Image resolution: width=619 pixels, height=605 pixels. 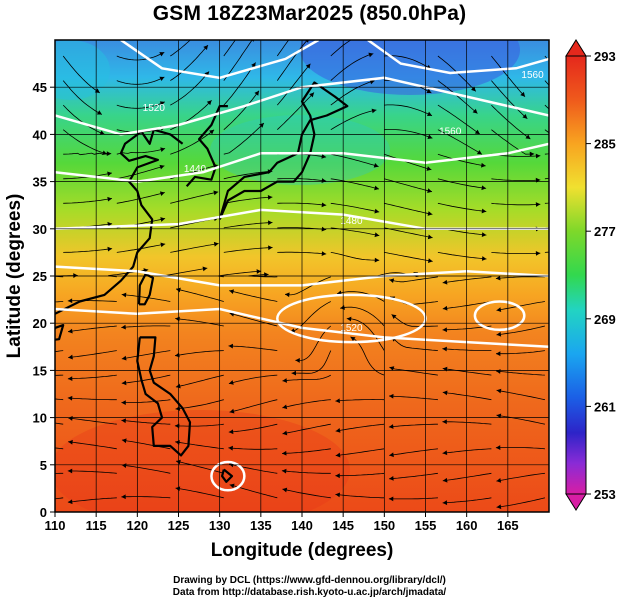 What do you see at coordinates (590, 275) in the screenshot?
I see `colorbar: 293 285 277 269 261 253` at bounding box center [590, 275].